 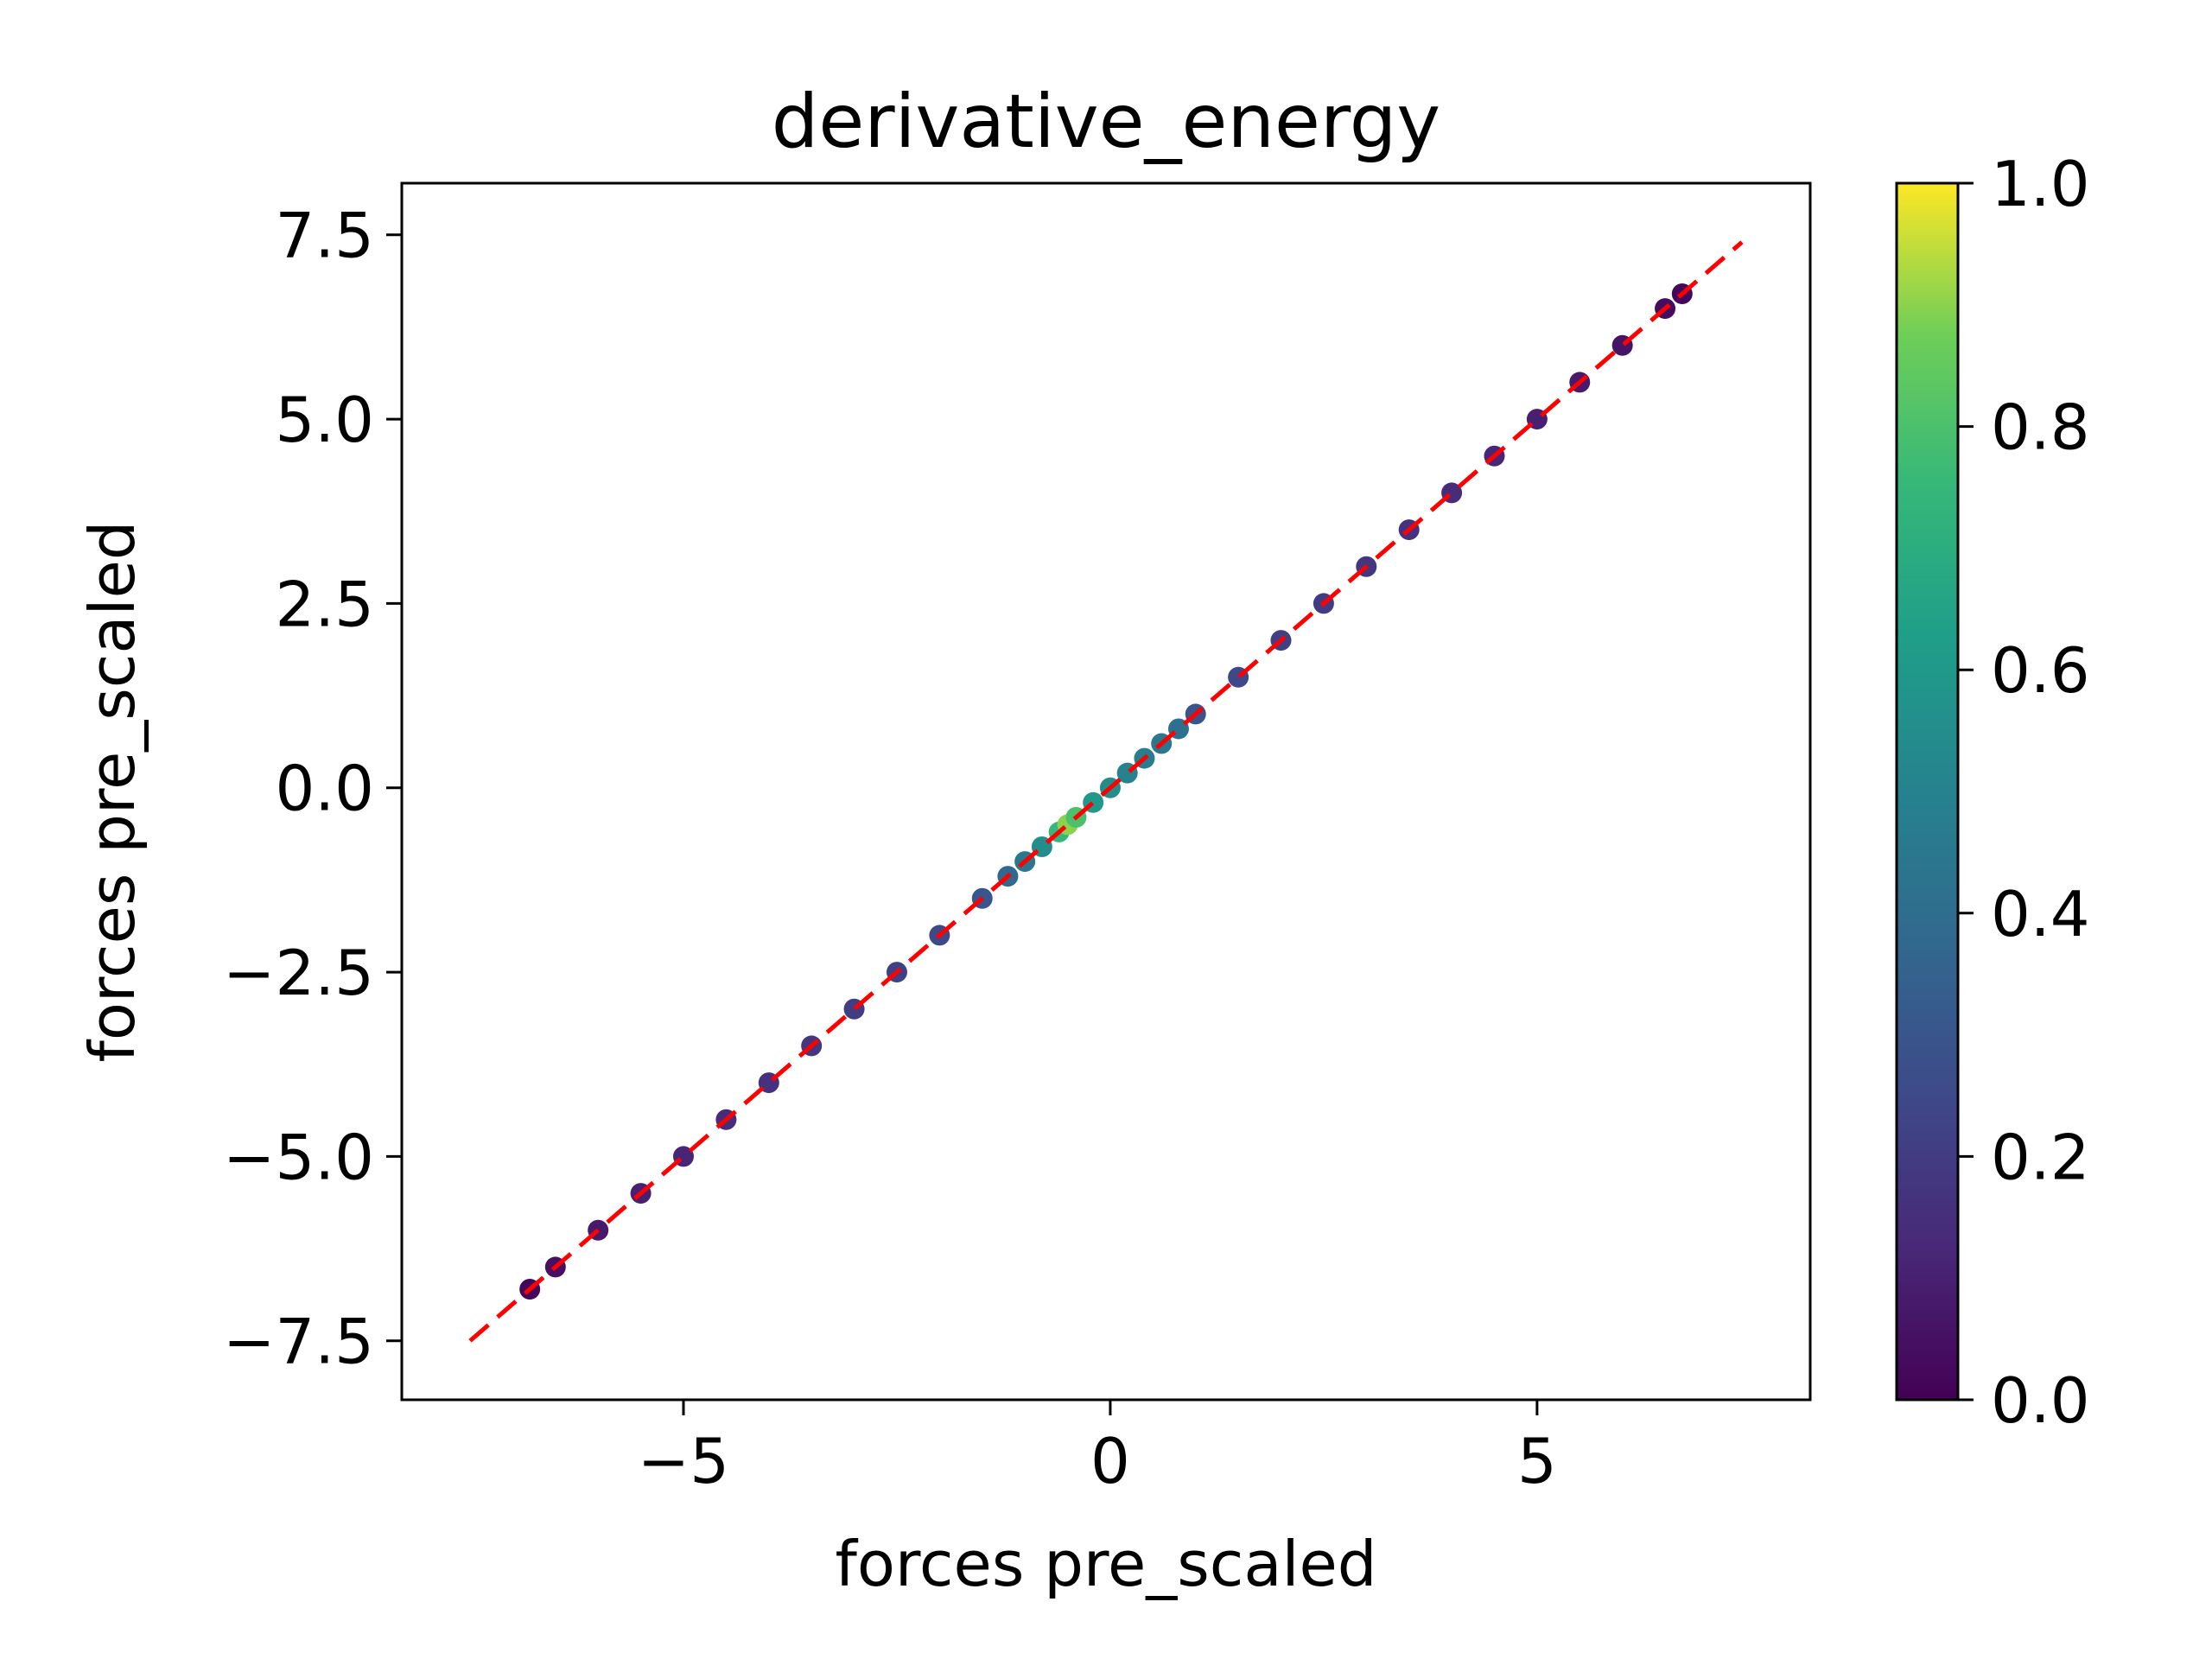 What do you see at coordinates (1106, 1564) in the screenshot?
I see `x-axis-label: forces pre_scaled` at bounding box center [1106, 1564].